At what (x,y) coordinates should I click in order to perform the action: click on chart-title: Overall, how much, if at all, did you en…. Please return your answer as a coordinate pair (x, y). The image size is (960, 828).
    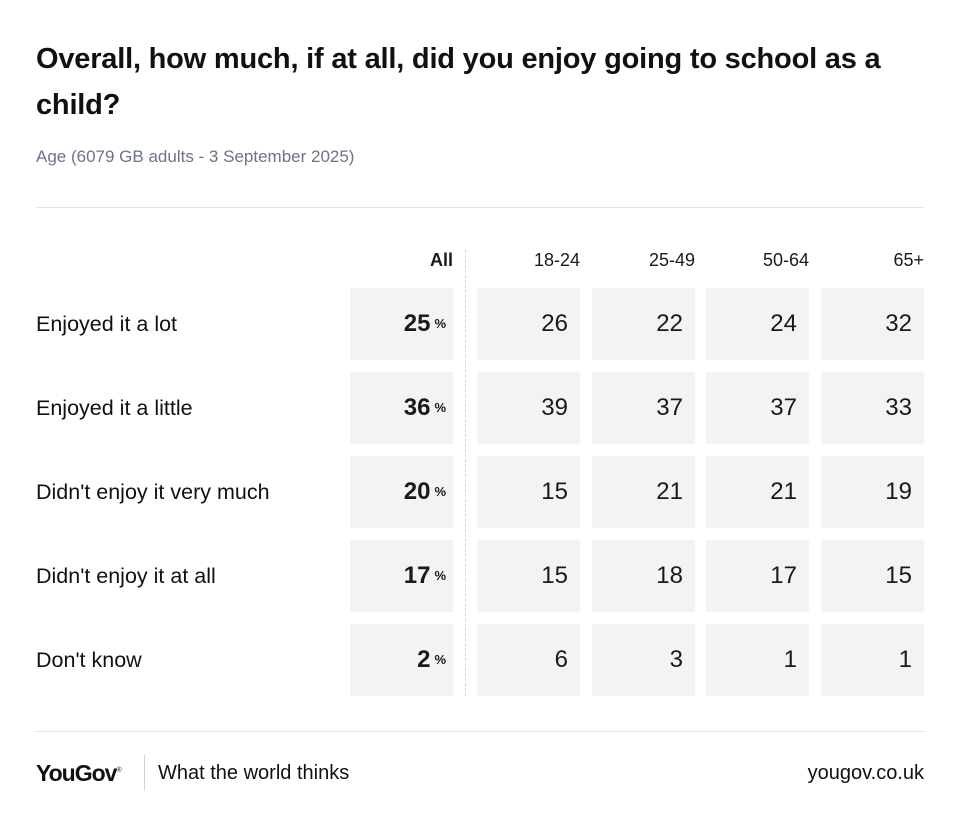
    Looking at the image, I should click on (458, 82).